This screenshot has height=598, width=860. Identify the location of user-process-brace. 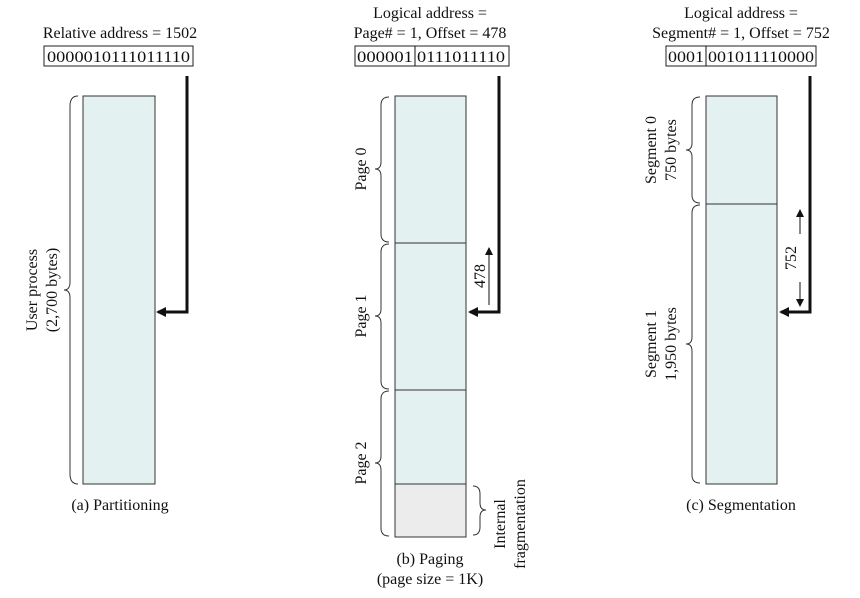
(71, 290).